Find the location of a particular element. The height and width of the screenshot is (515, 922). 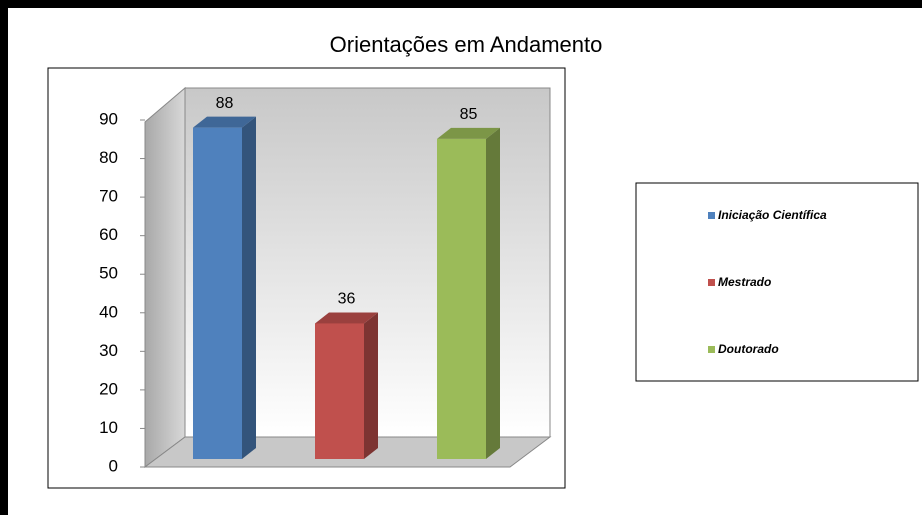

data-label: 88 is located at coordinates (225, 103).